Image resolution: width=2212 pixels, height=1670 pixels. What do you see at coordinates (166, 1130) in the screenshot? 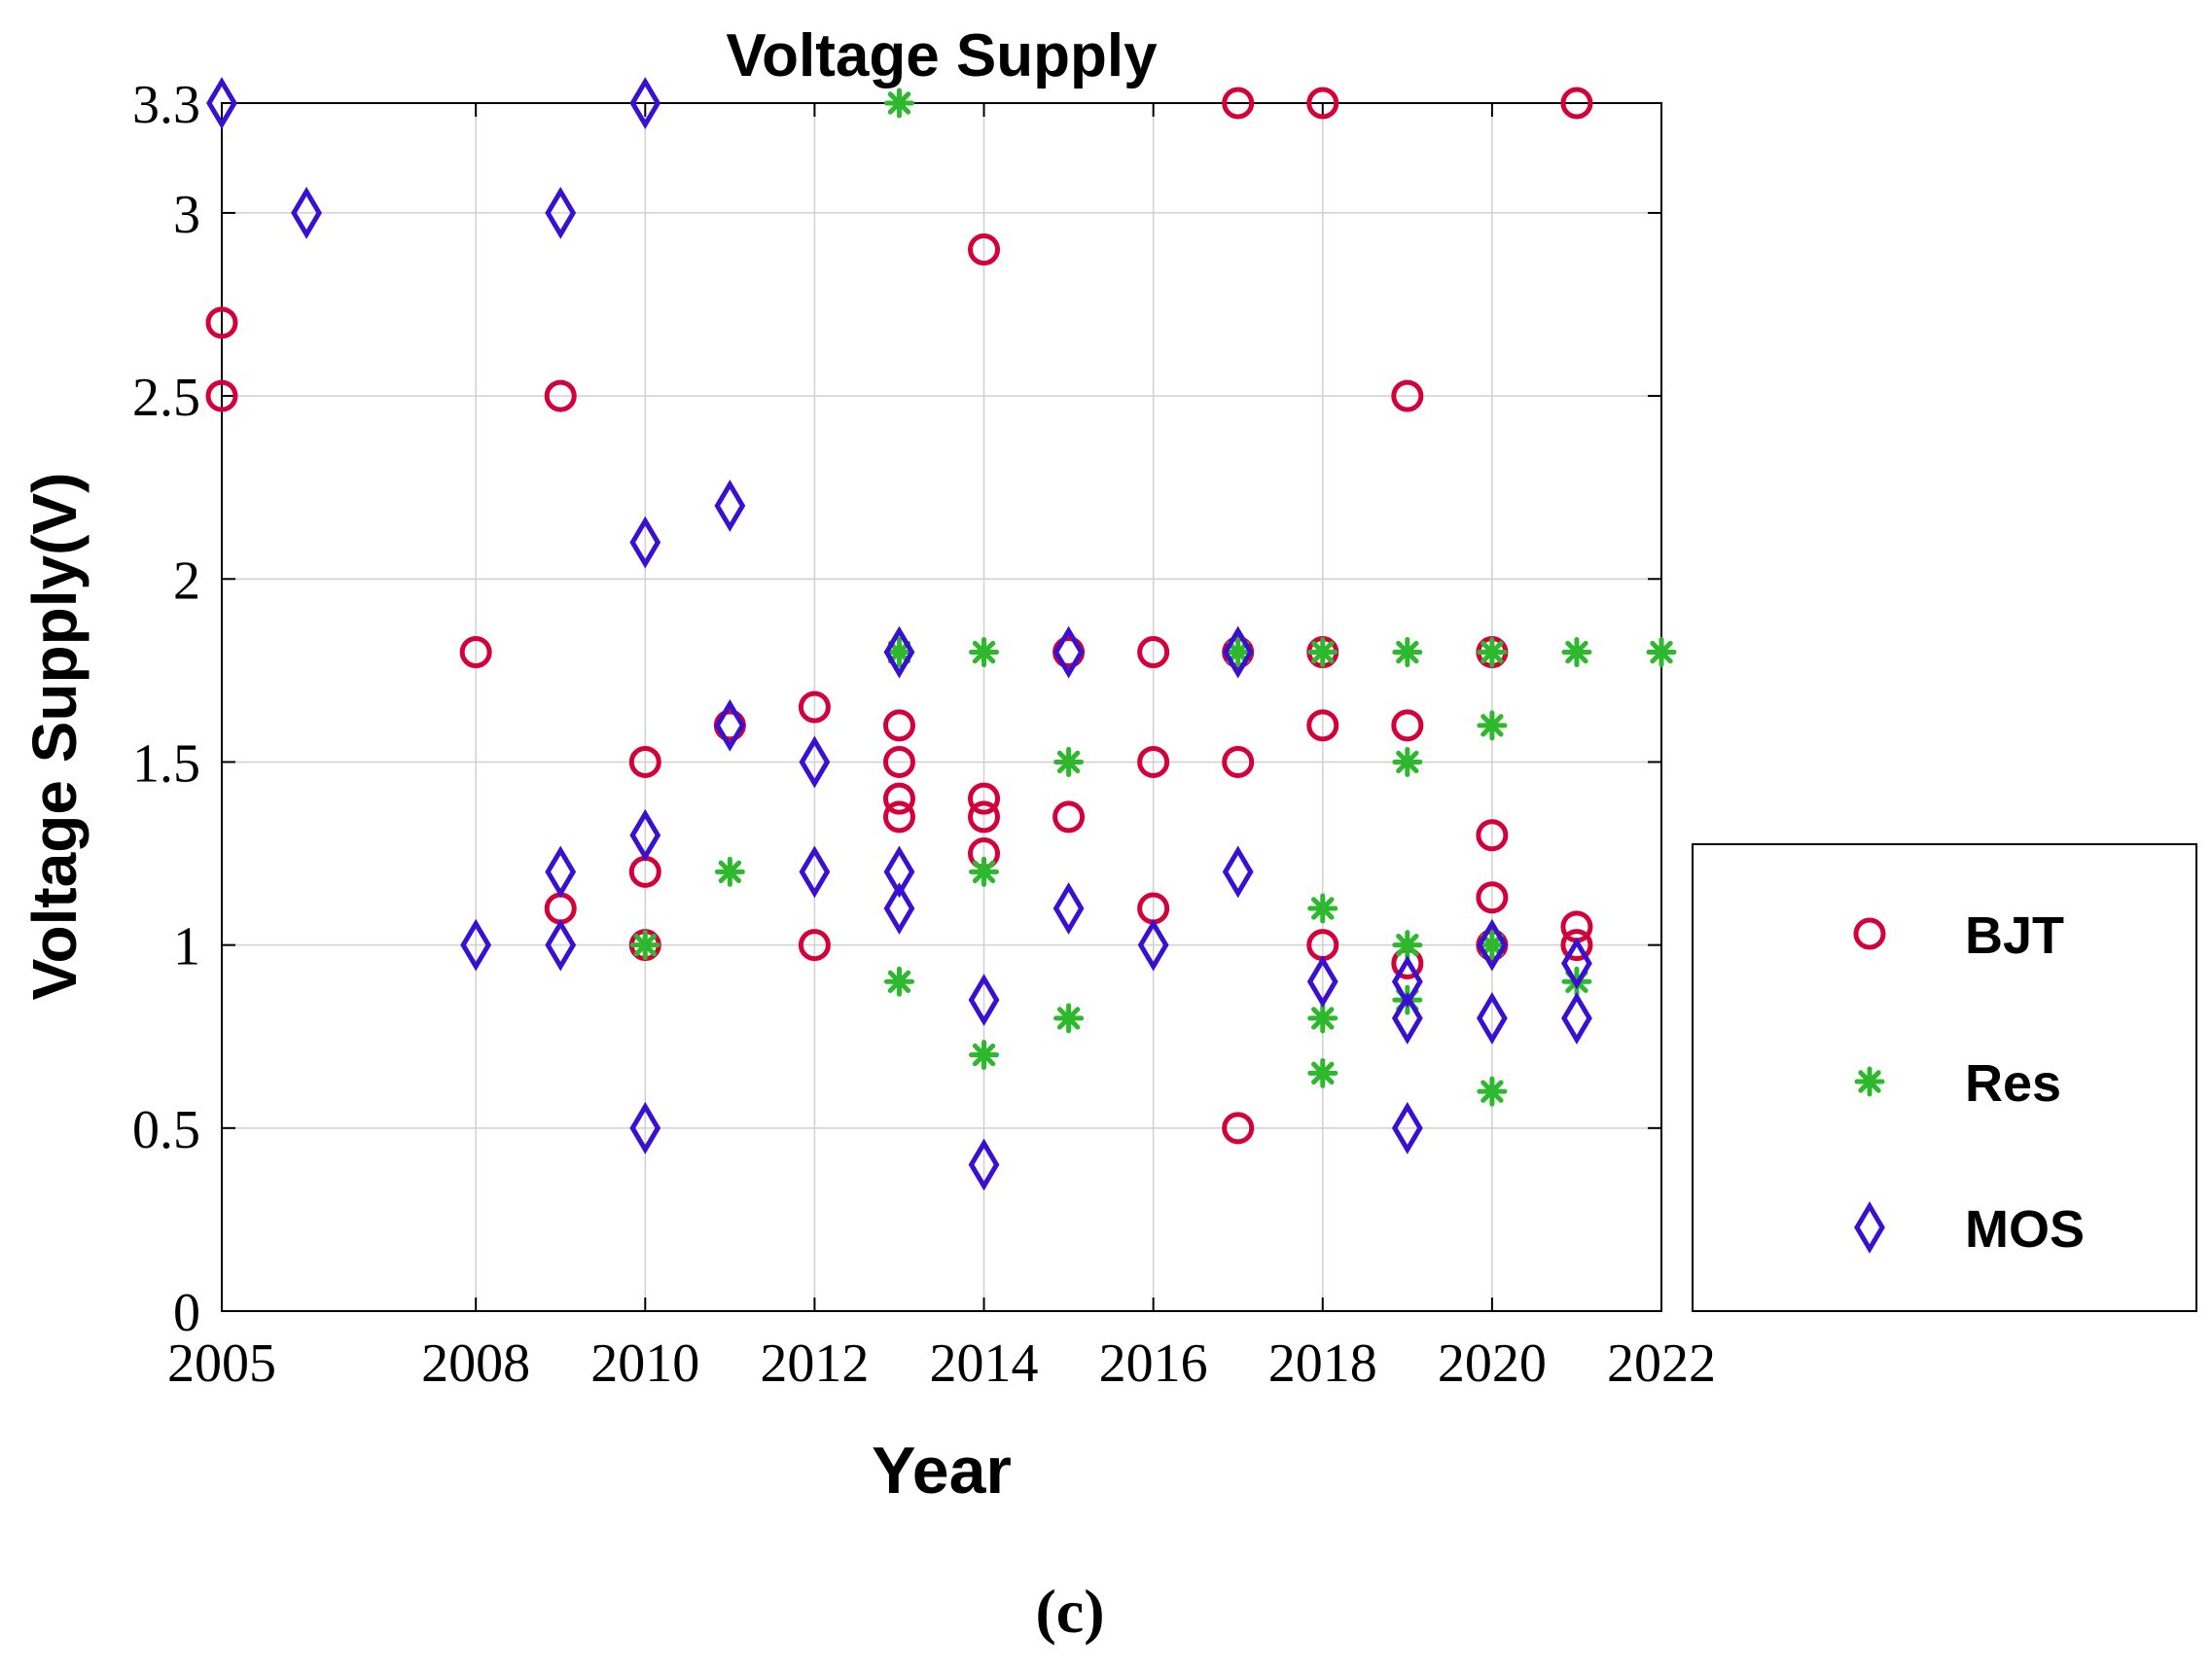
I see `y-tick-label: 0.5` at bounding box center [166, 1130].